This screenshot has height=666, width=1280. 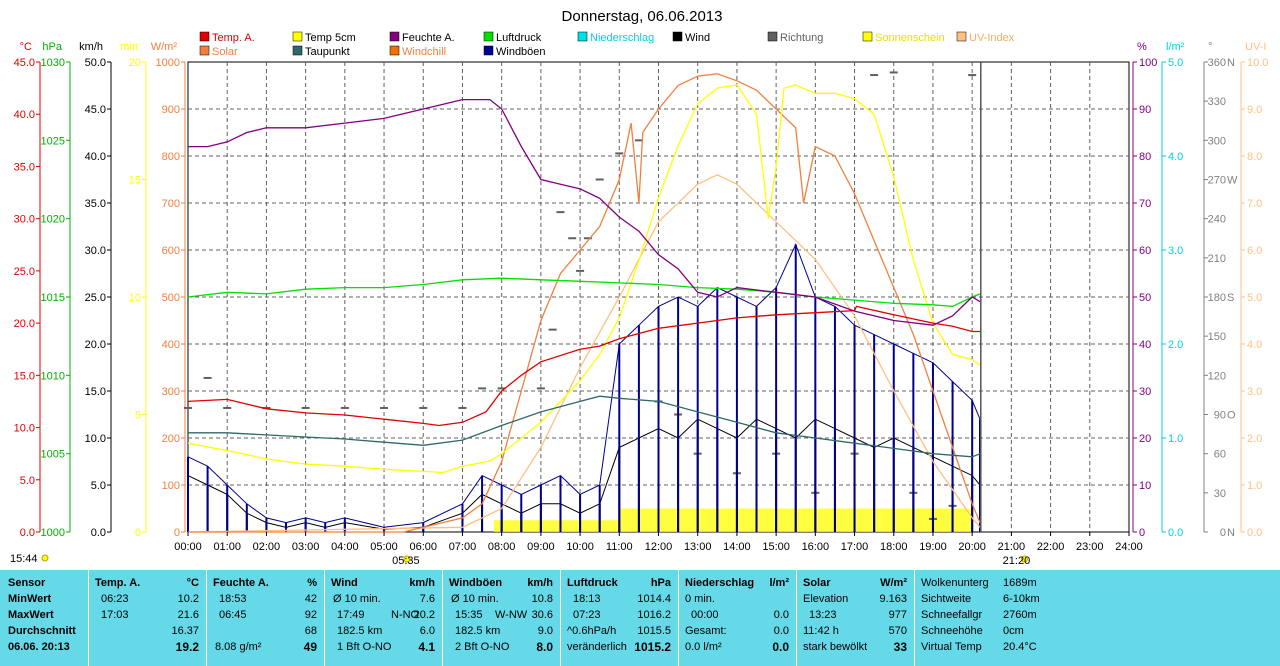 What do you see at coordinates (233, 599) in the screenshot?
I see `feuchte-min-time: 18:53` at bounding box center [233, 599].